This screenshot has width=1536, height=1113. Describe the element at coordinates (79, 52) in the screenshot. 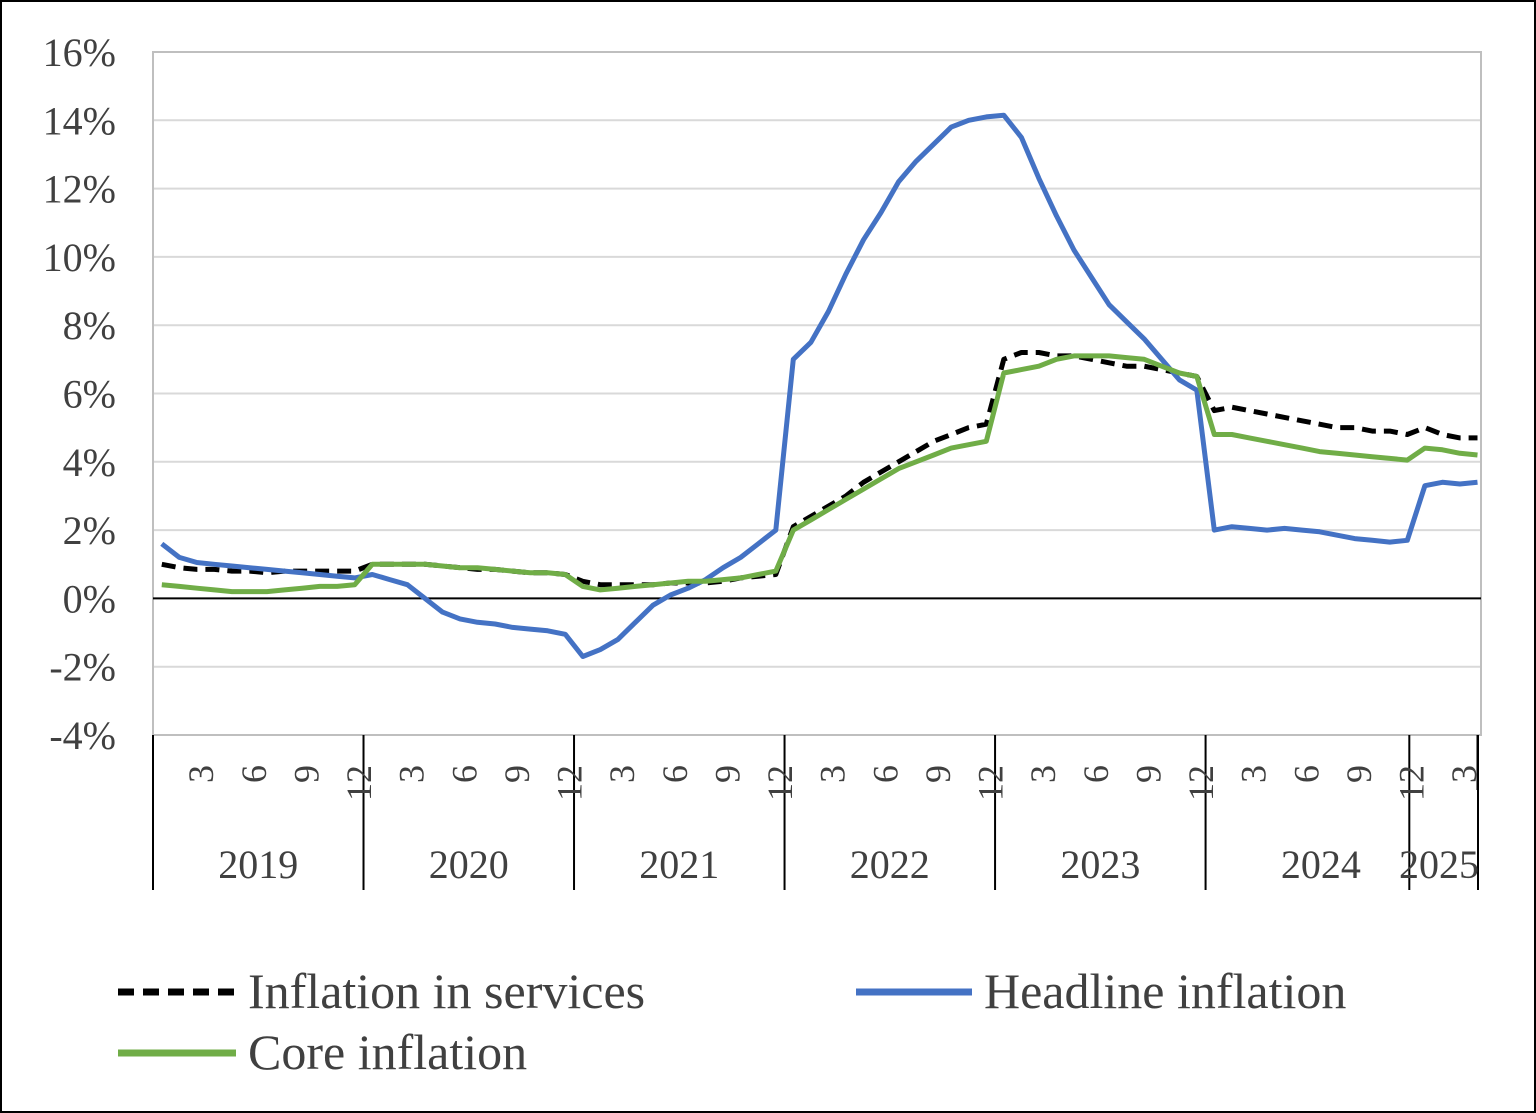

I see `y-tick-label: 16%` at that location.